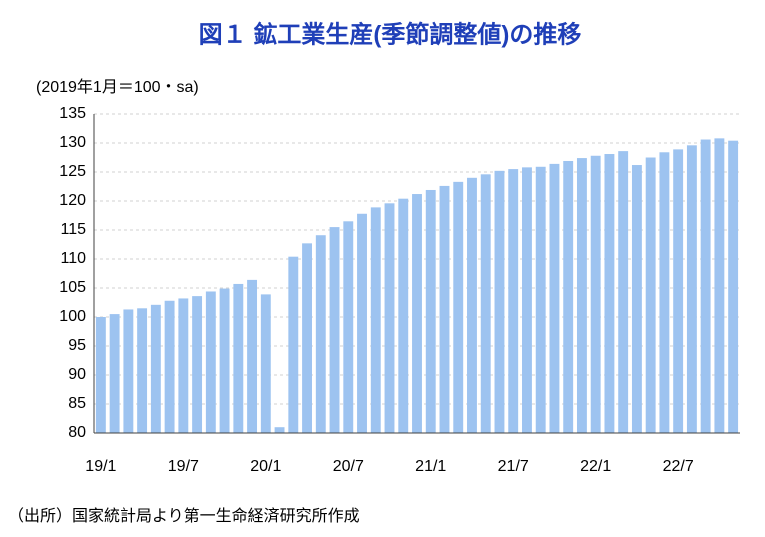  I want to click on x-tick-label: 21/1, so click(430, 466).